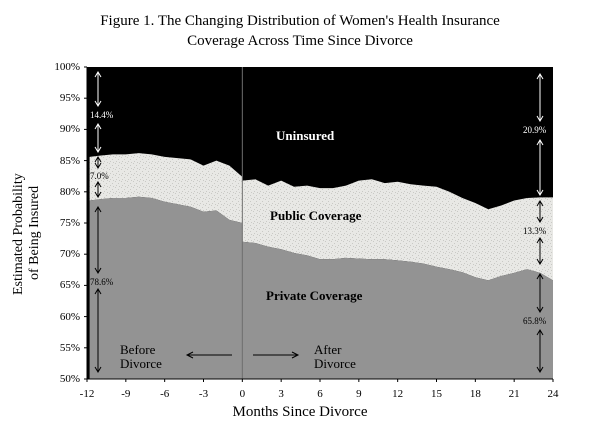 Image resolution: width=600 pixels, height=437 pixels. Describe the element at coordinates (535, 231) in the screenshot. I see `end-public-annotation: 13.3%` at that location.